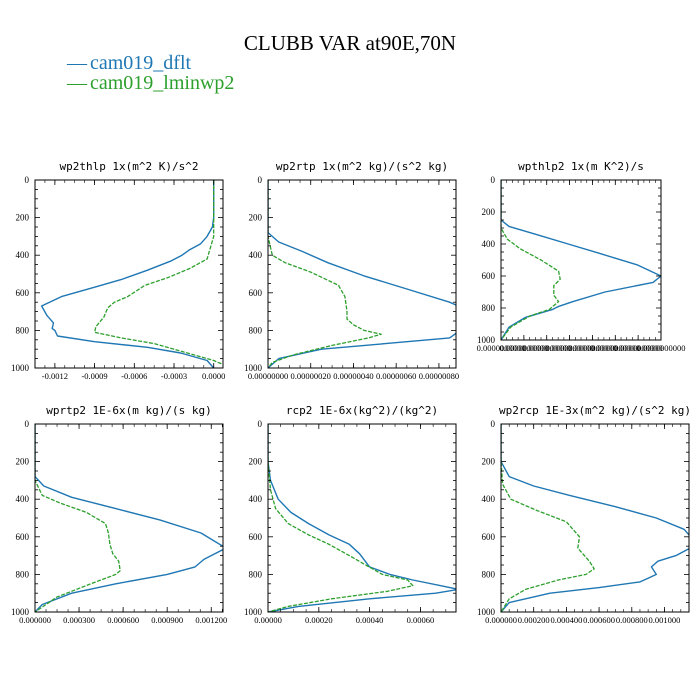 Image resolution: width=700 pixels, height=700 pixels. I want to click on legend-entry-dflt: — cam019_dflt, so click(129, 63).